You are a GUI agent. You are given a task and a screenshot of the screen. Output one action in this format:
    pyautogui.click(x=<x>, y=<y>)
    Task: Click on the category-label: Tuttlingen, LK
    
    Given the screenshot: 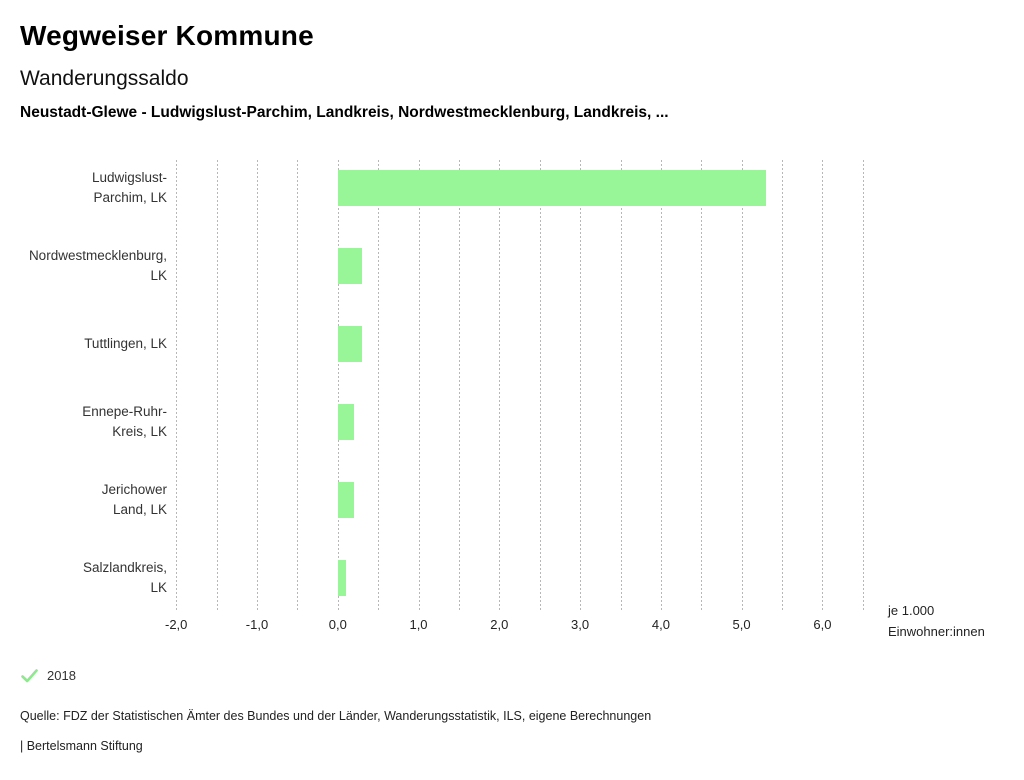 What is the action you would take?
    pyautogui.click(x=125, y=343)
    